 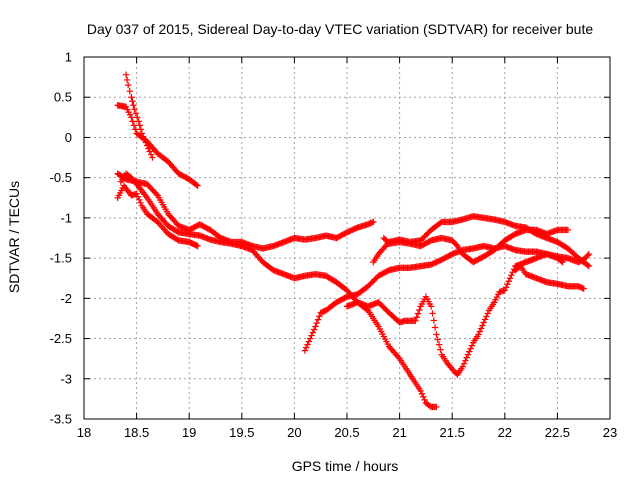 I want to click on series-track-c, so click(x=245, y=211).